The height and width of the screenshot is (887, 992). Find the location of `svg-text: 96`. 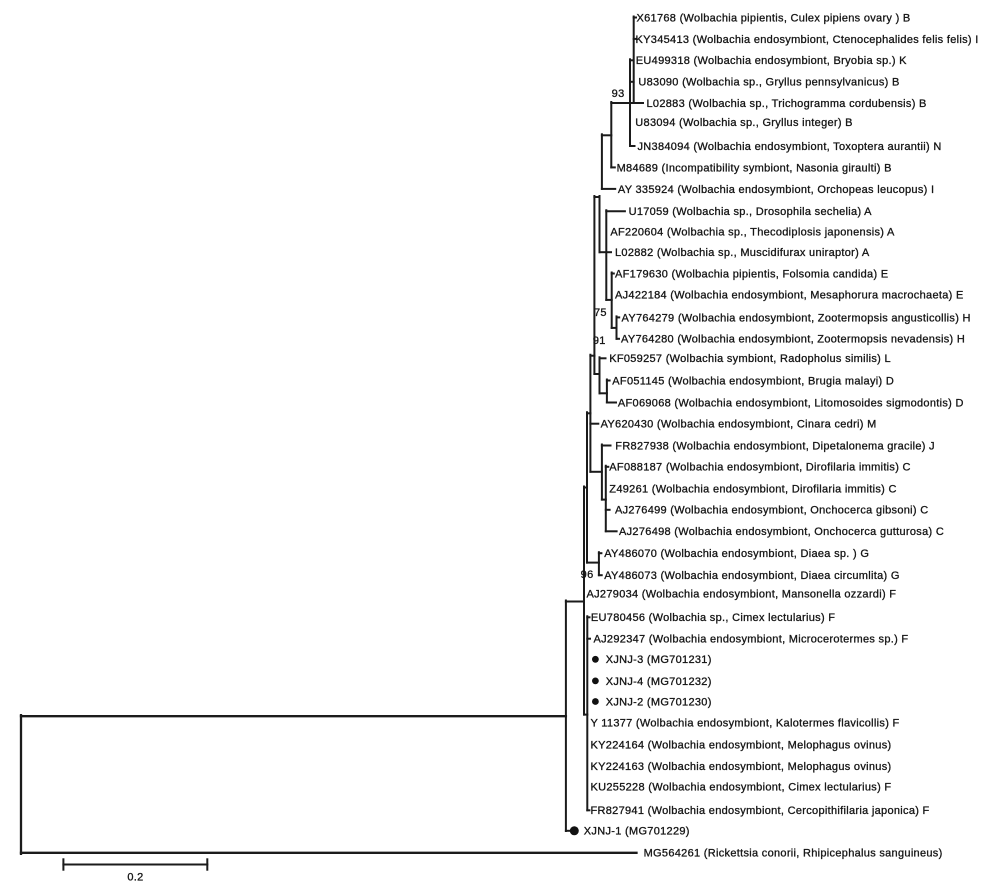

svg-text: 96 is located at coordinates (587, 575).